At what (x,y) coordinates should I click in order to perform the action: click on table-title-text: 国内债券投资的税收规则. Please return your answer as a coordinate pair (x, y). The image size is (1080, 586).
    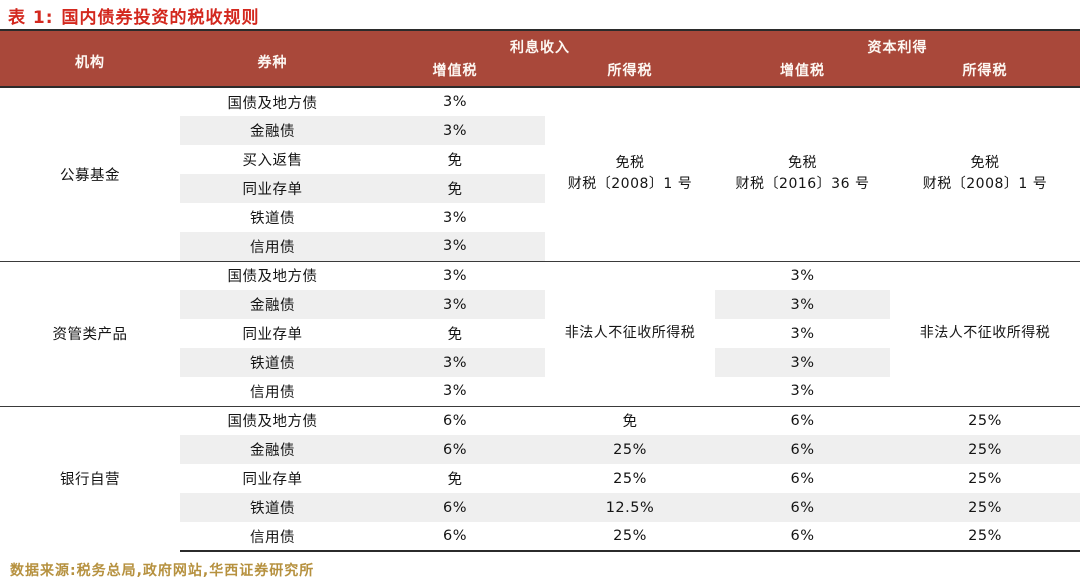
    Looking at the image, I should click on (160, 17).